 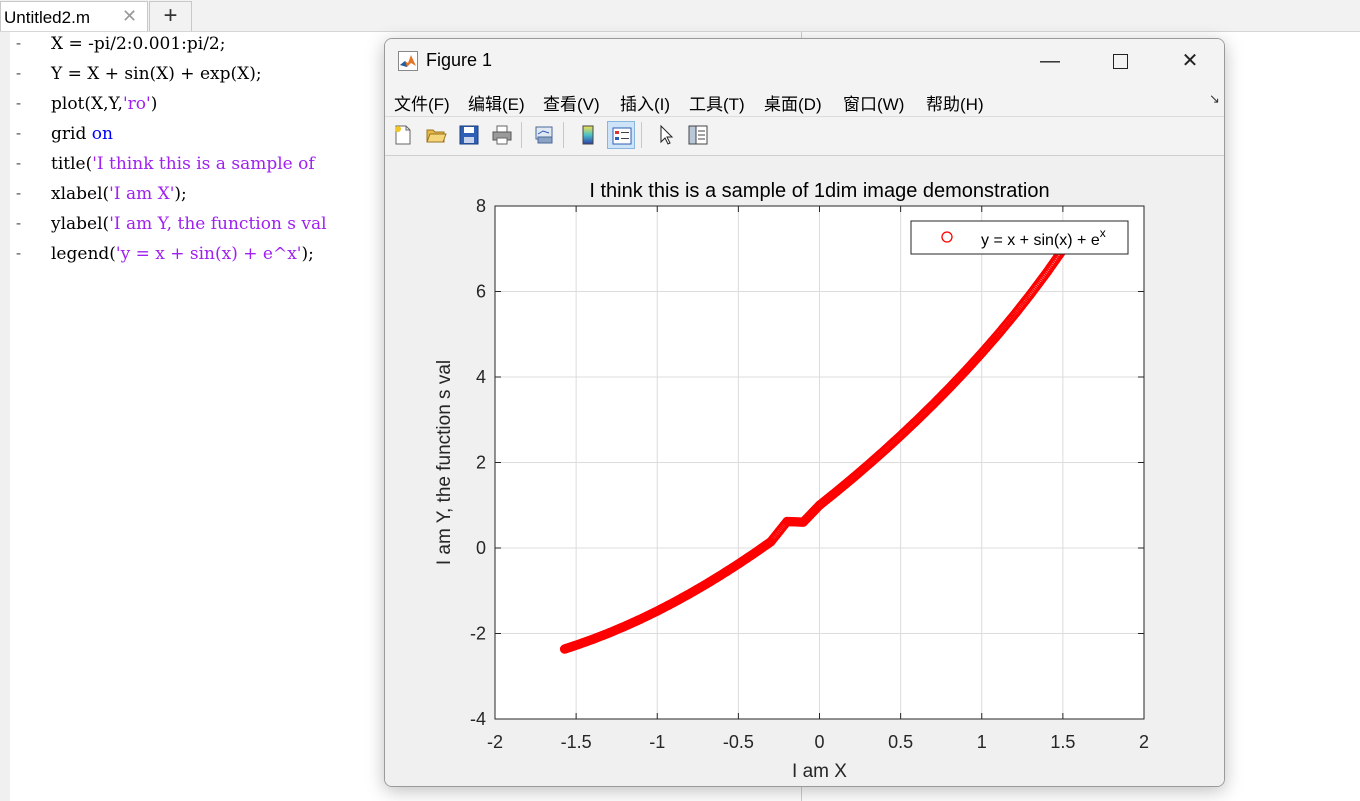 What do you see at coordinates (874, 104) in the screenshot?
I see `menu-window: 窗口(W)` at bounding box center [874, 104].